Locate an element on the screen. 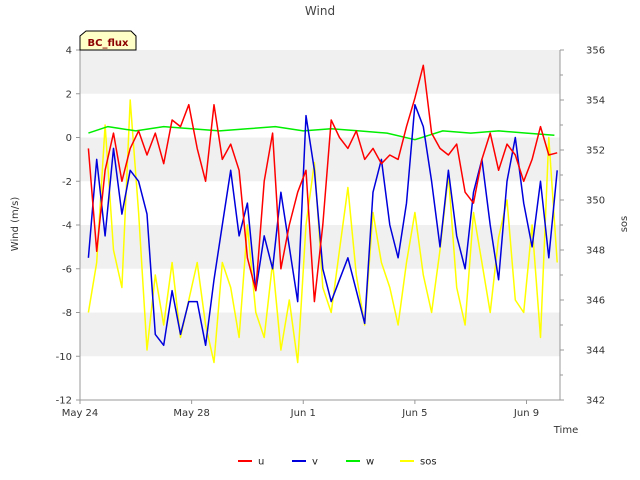 The height and width of the screenshot is (480, 640). x-tick-label: May 28 is located at coordinates (191, 413).